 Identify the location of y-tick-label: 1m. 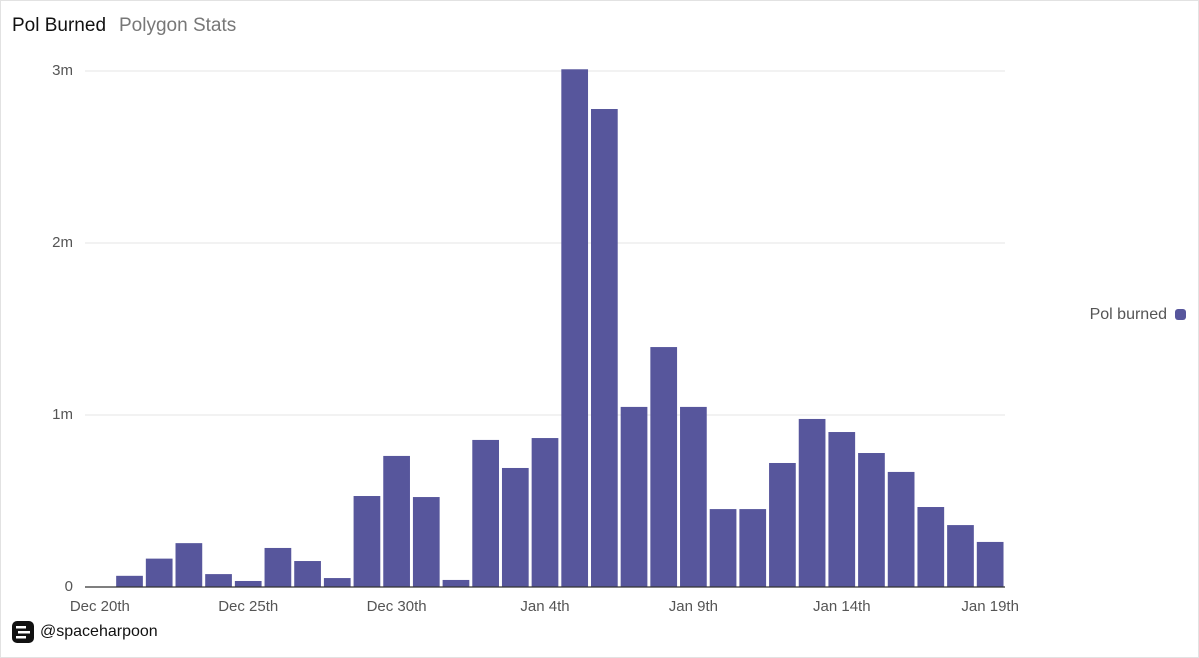
(62, 414).